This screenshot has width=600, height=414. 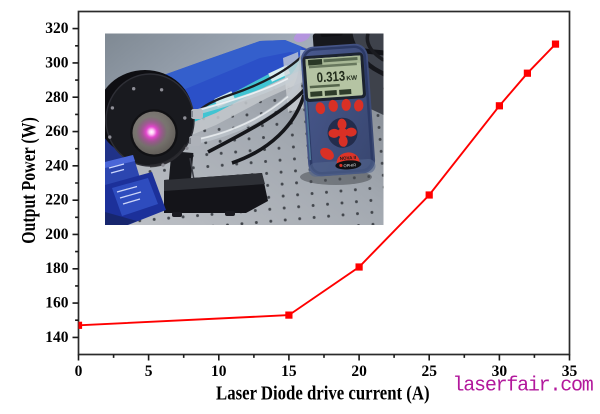 What do you see at coordinates (359, 371) in the screenshot?
I see `svg-text: 20` at bounding box center [359, 371].